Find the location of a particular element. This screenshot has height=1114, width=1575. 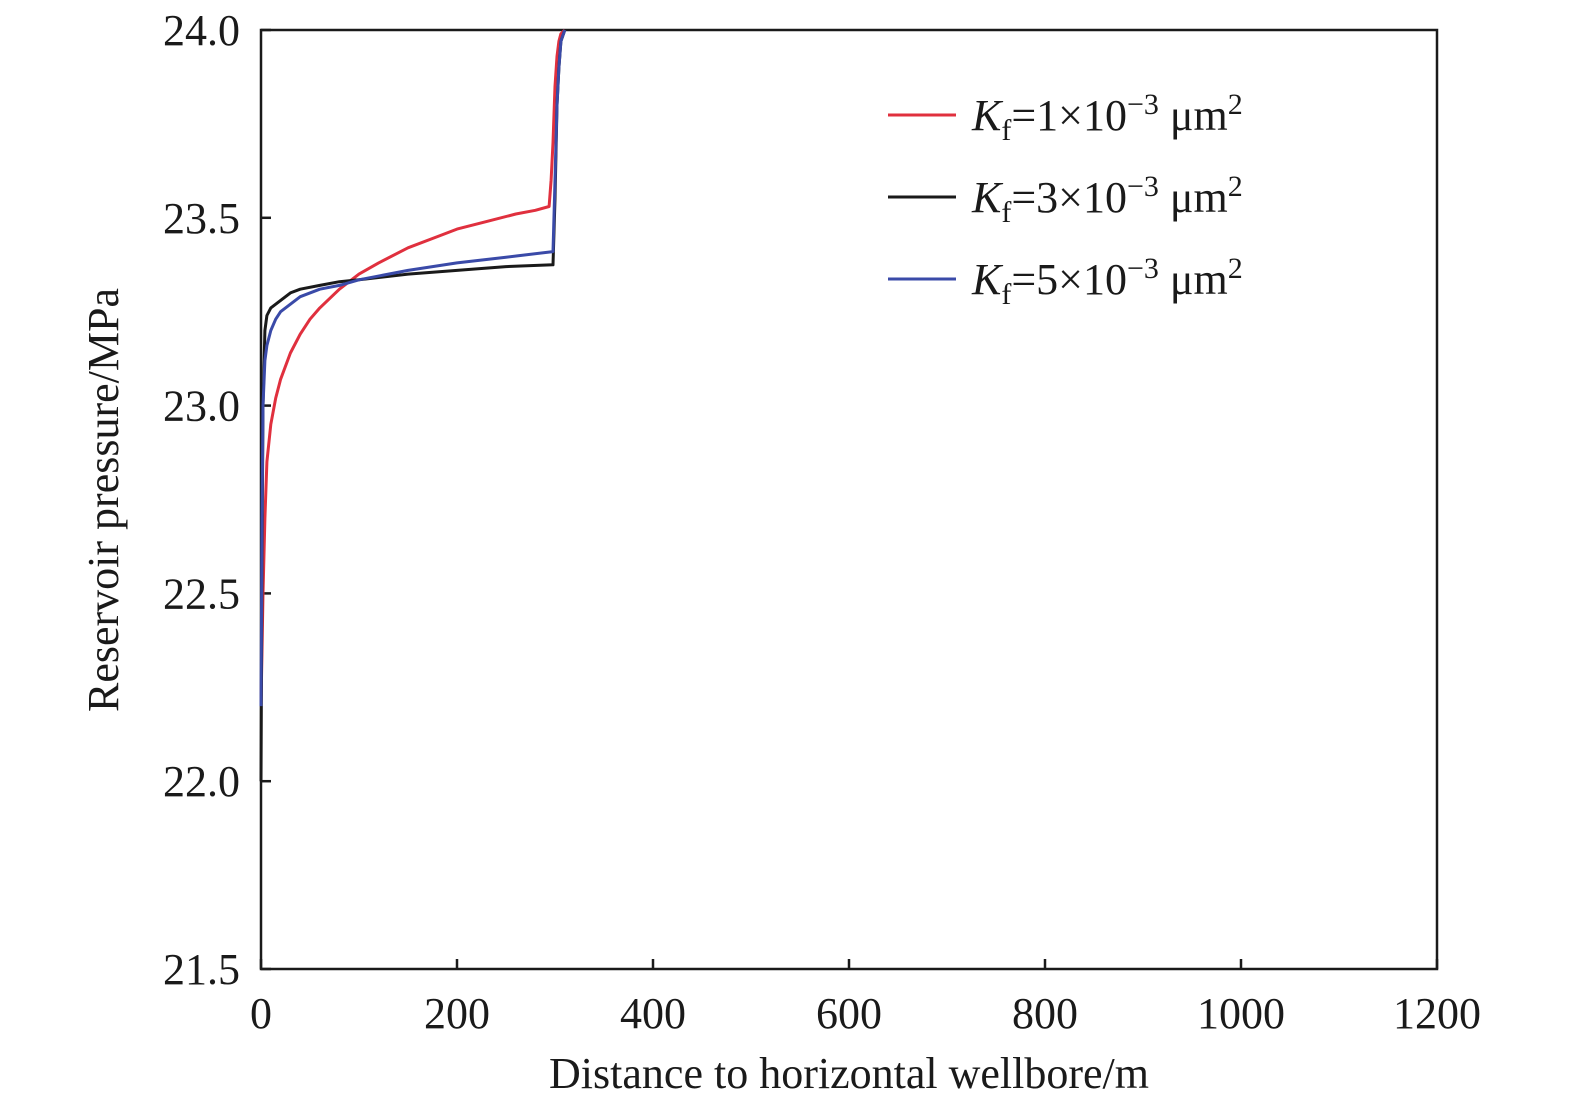

x-tick-label: 800 is located at coordinates (1045, 1013).